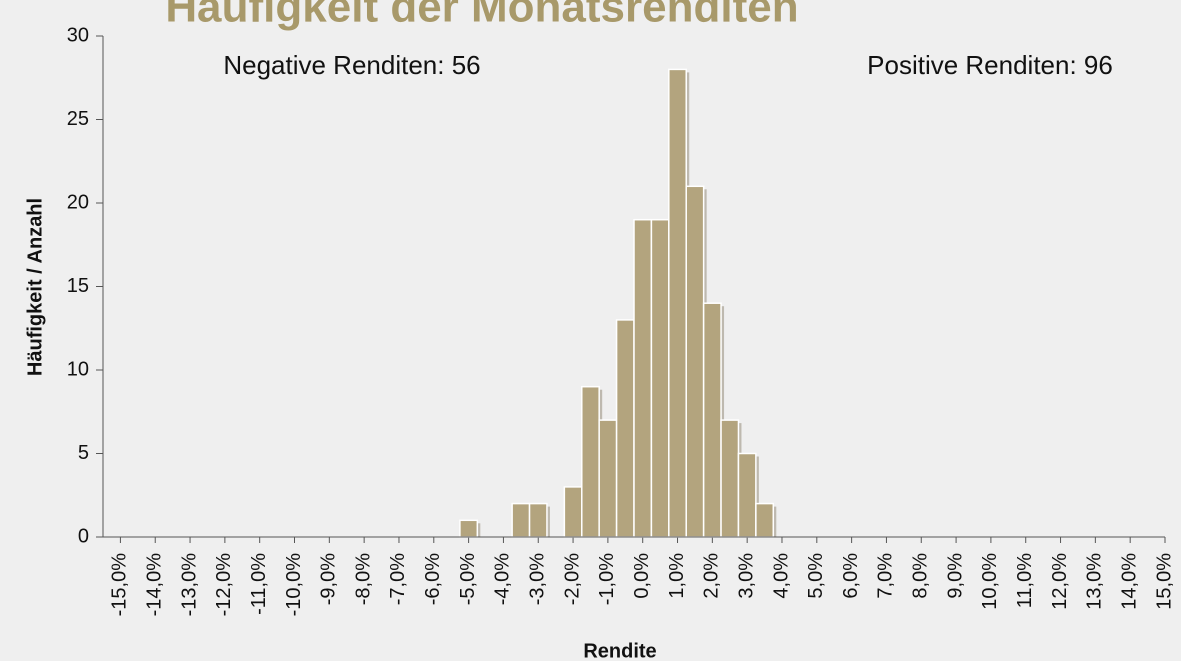  Describe the element at coordinates (294, 585) in the screenshot. I see `x-tick-label: -10,0%` at that location.